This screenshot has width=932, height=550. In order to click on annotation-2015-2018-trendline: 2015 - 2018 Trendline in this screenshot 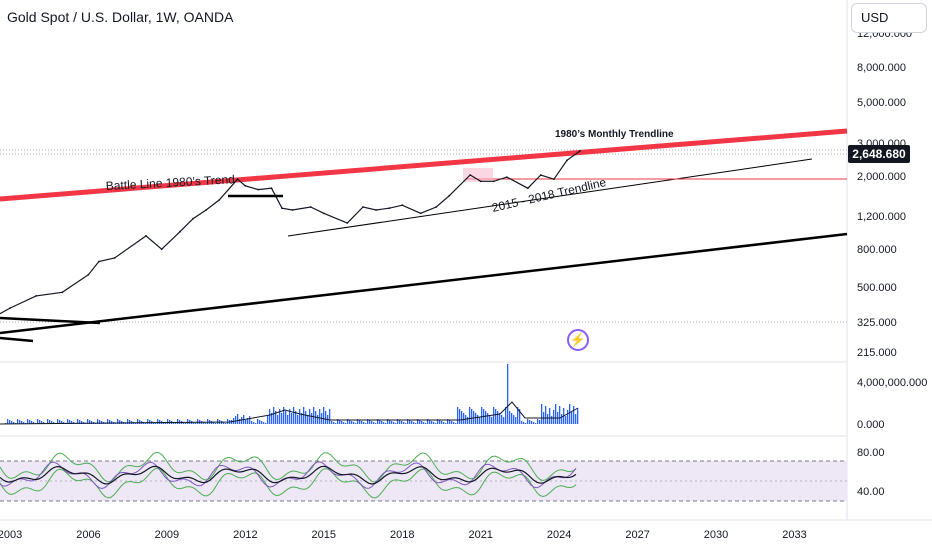, I will do `click(549, 195)`.